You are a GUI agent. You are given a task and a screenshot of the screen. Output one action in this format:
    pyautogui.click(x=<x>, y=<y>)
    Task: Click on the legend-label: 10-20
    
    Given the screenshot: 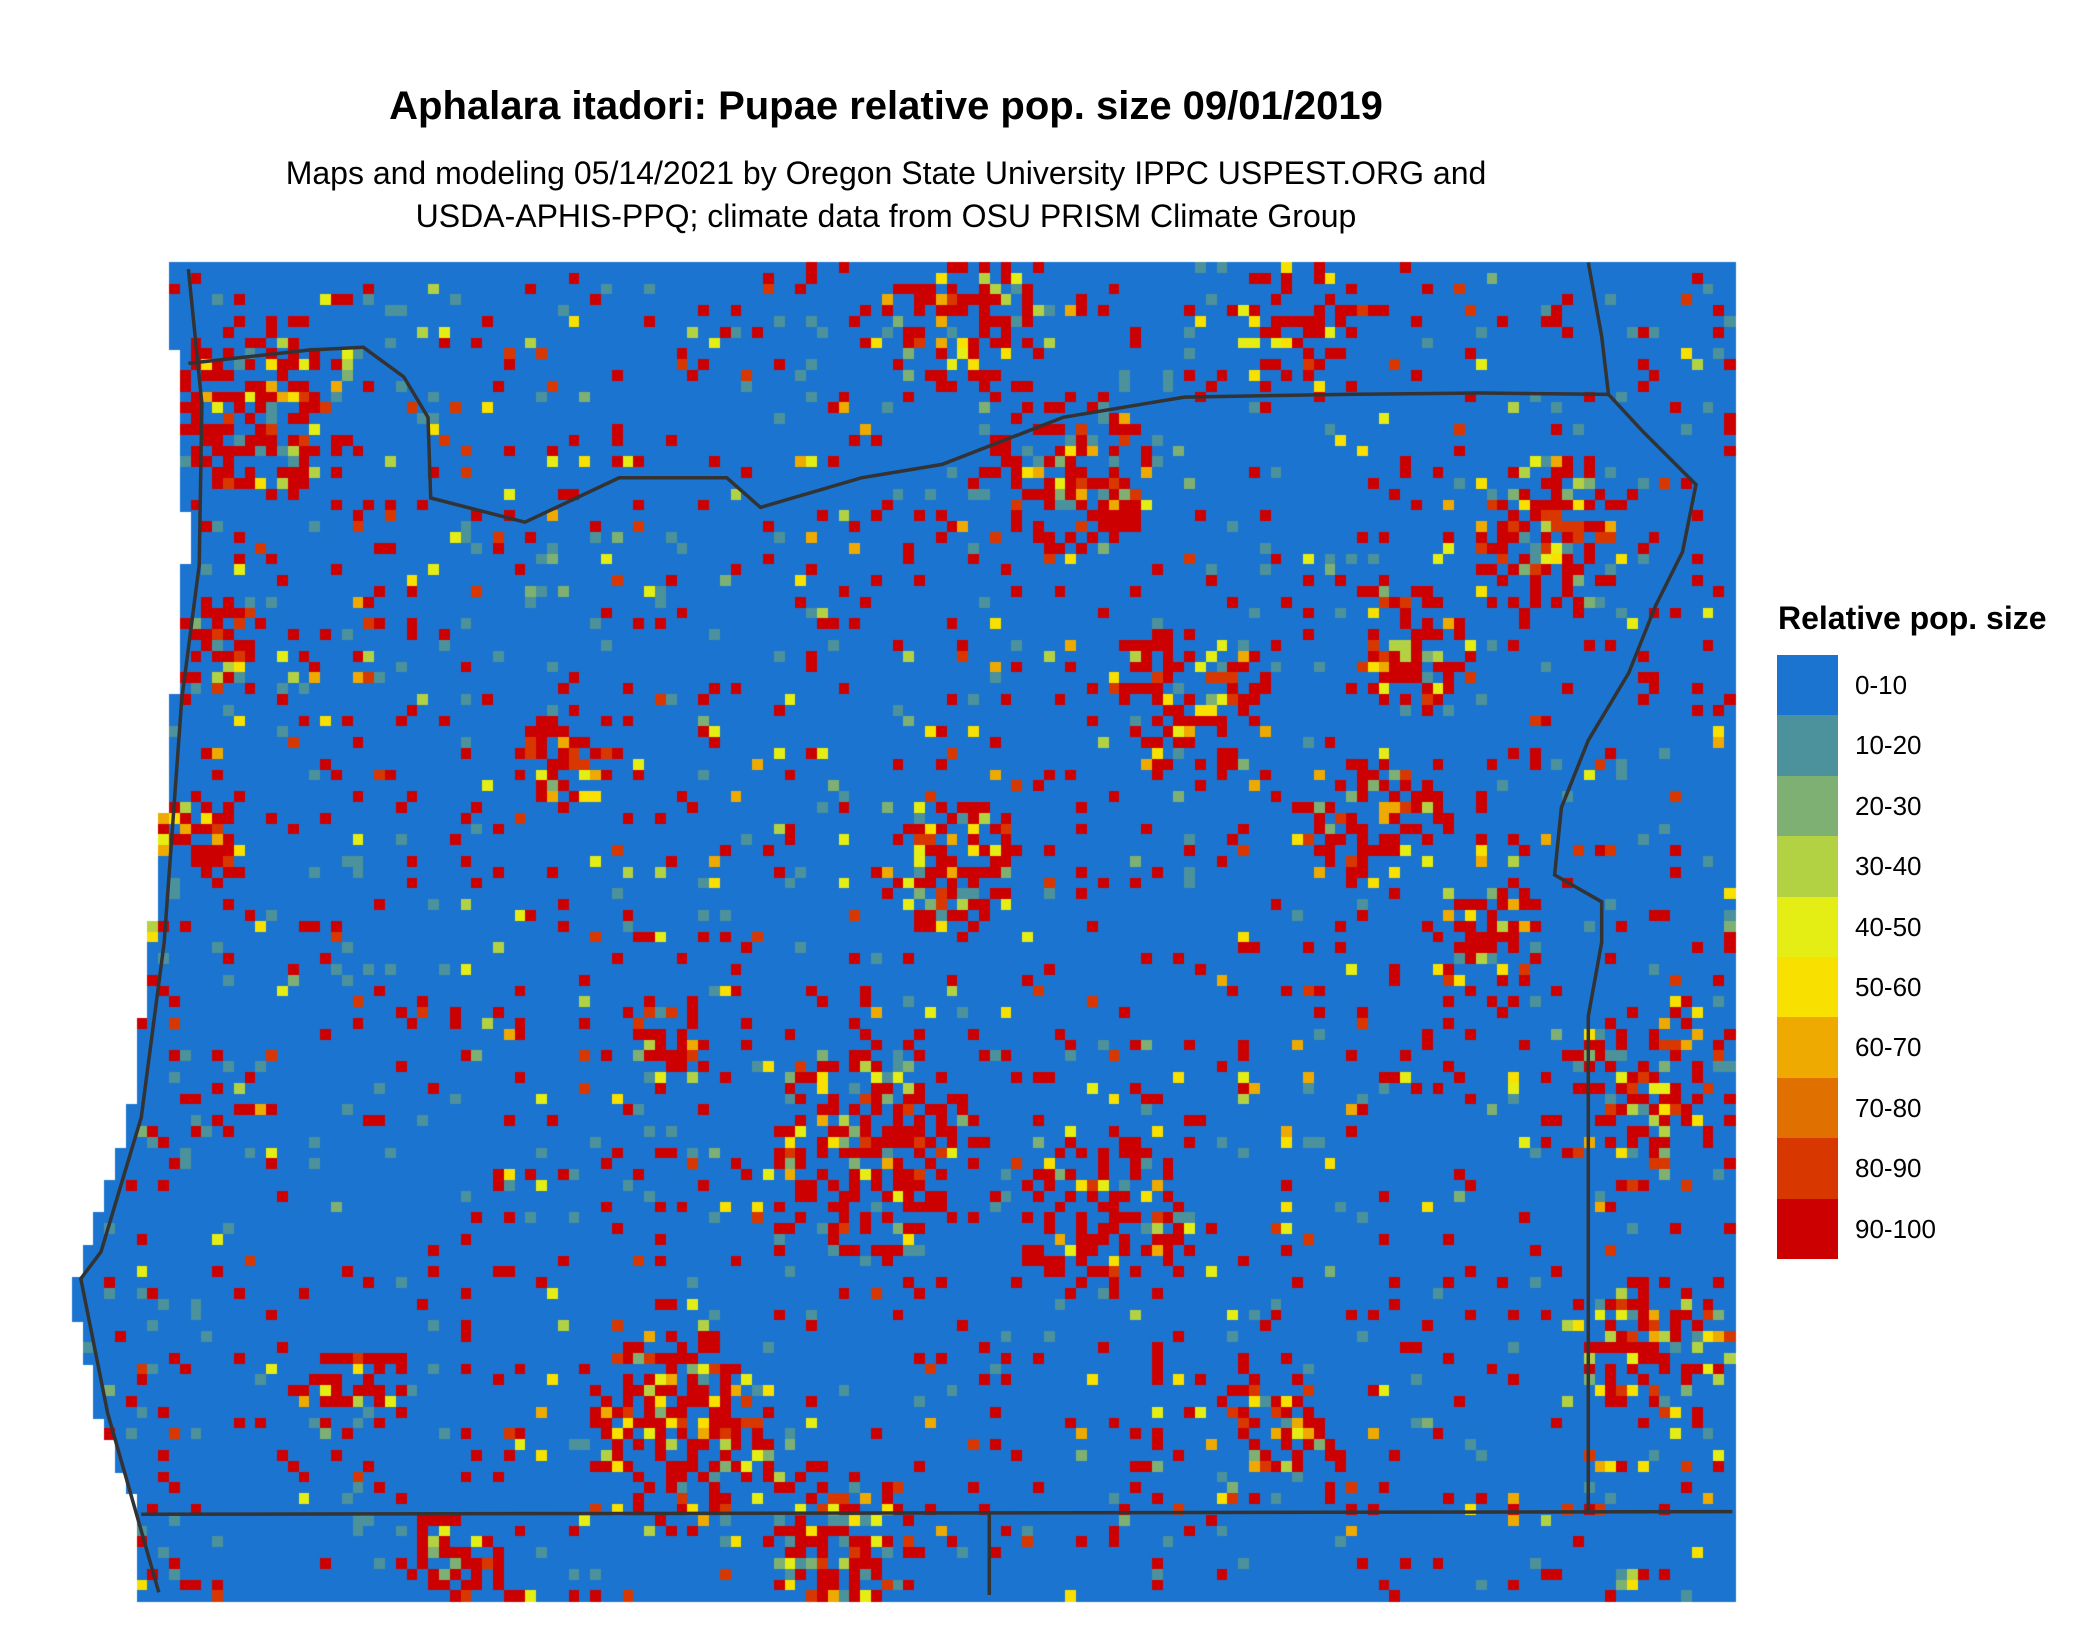 What is the action you would take?
    pyautogui.click(x=1888, y=745)
    